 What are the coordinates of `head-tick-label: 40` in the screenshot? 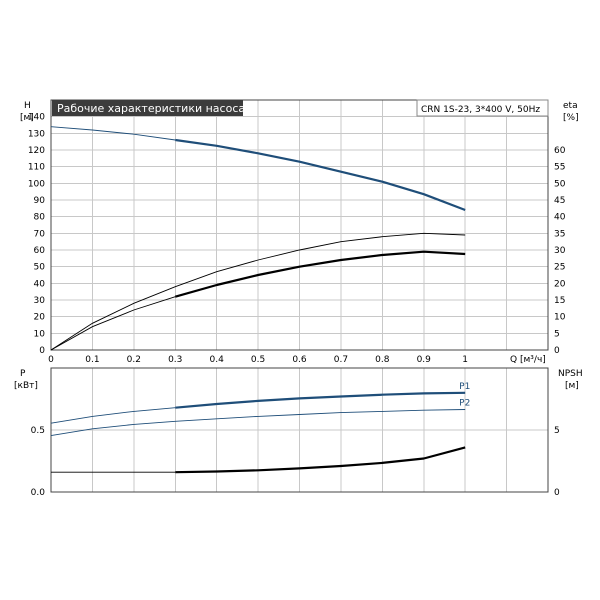 It's located at (40, 284).